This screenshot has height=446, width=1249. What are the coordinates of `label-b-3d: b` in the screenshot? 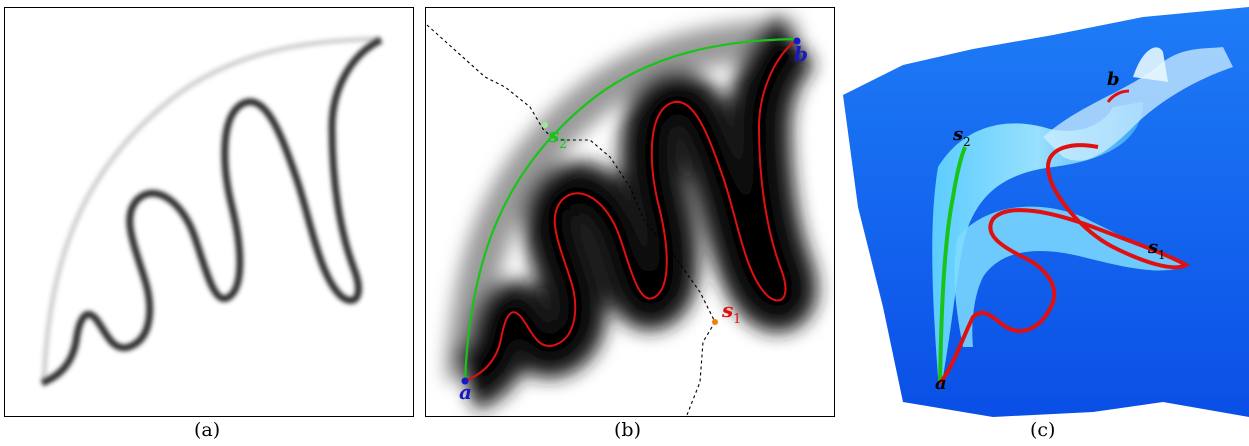 It's located at (1113, 79).